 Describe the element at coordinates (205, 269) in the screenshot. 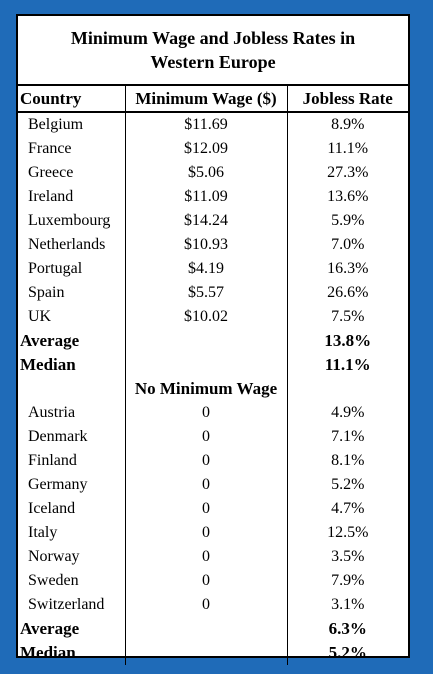

I see `min-wage-cell: $4.19` at that location.